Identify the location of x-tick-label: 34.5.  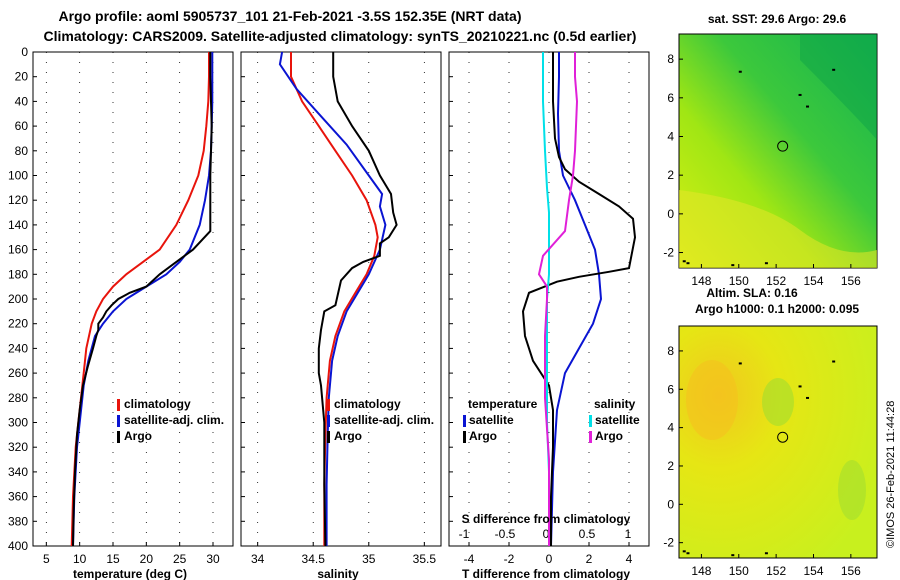
(314, 559).